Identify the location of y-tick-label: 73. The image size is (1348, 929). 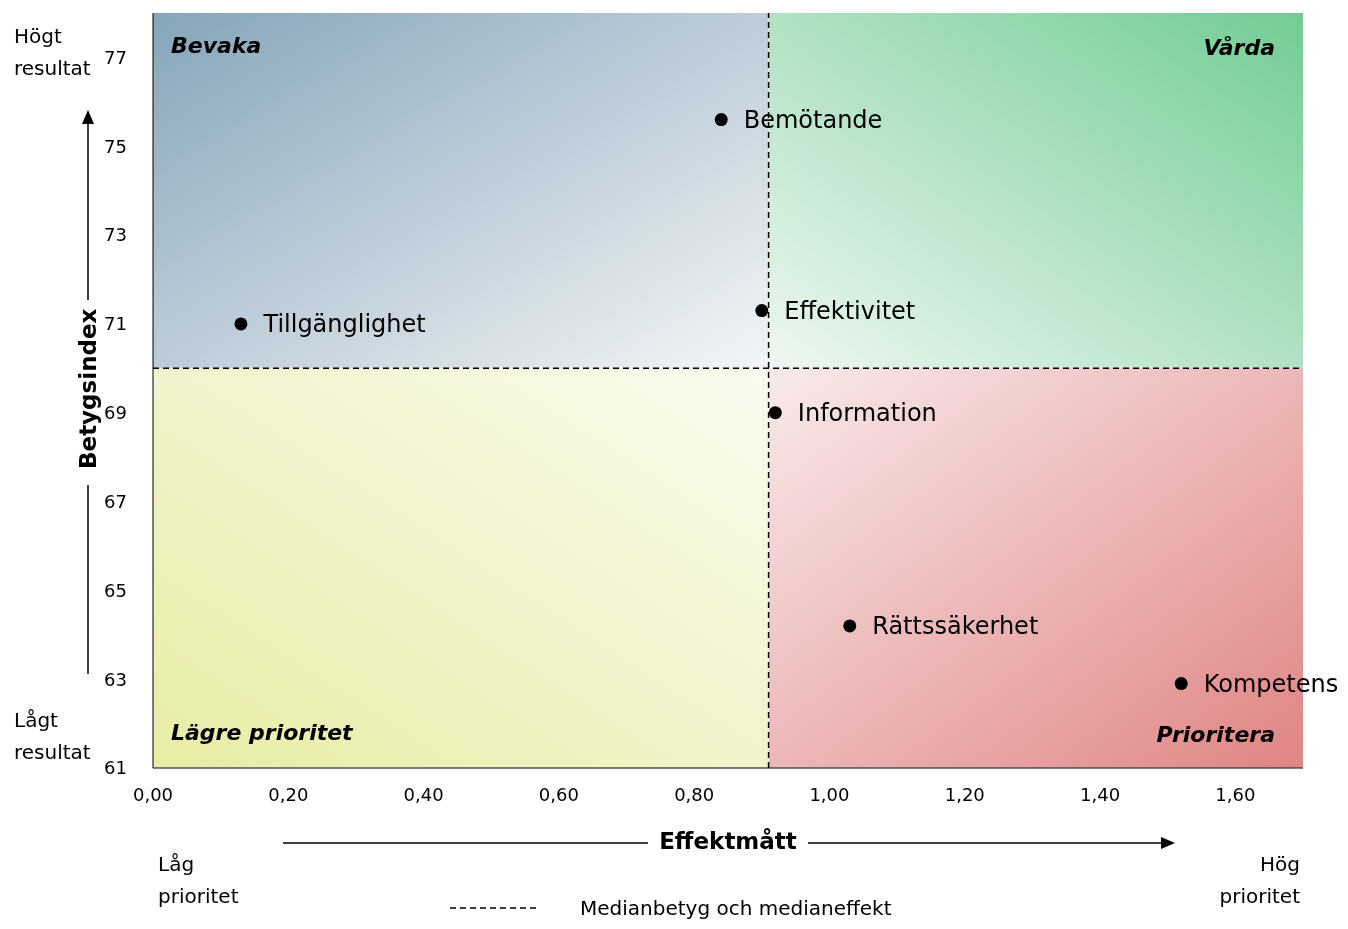
(115, 235).